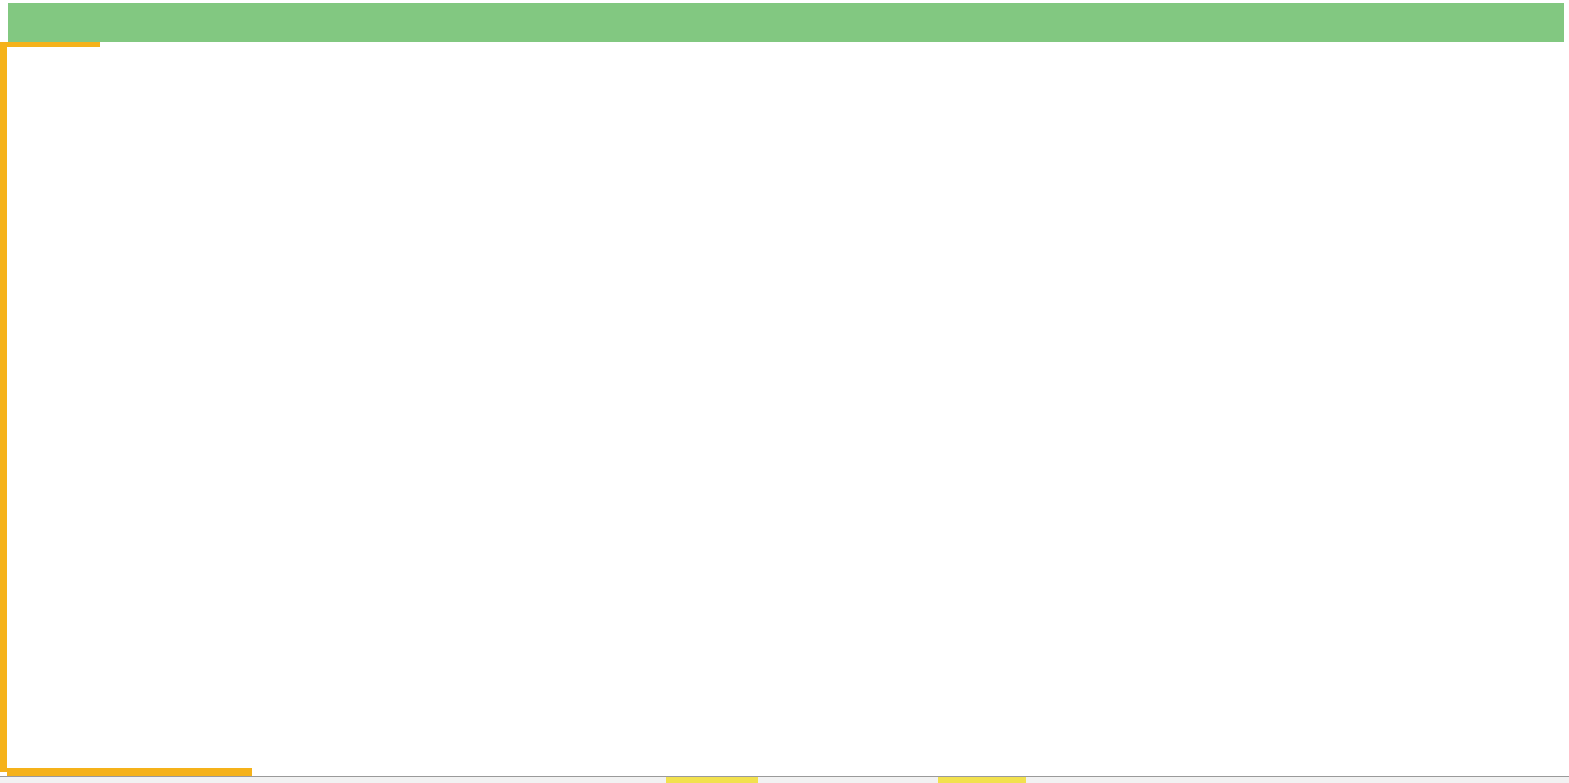  Describe the element at coordinates (784, 745) in the screenshot. I see `x-axis-tick-labels` at that location.